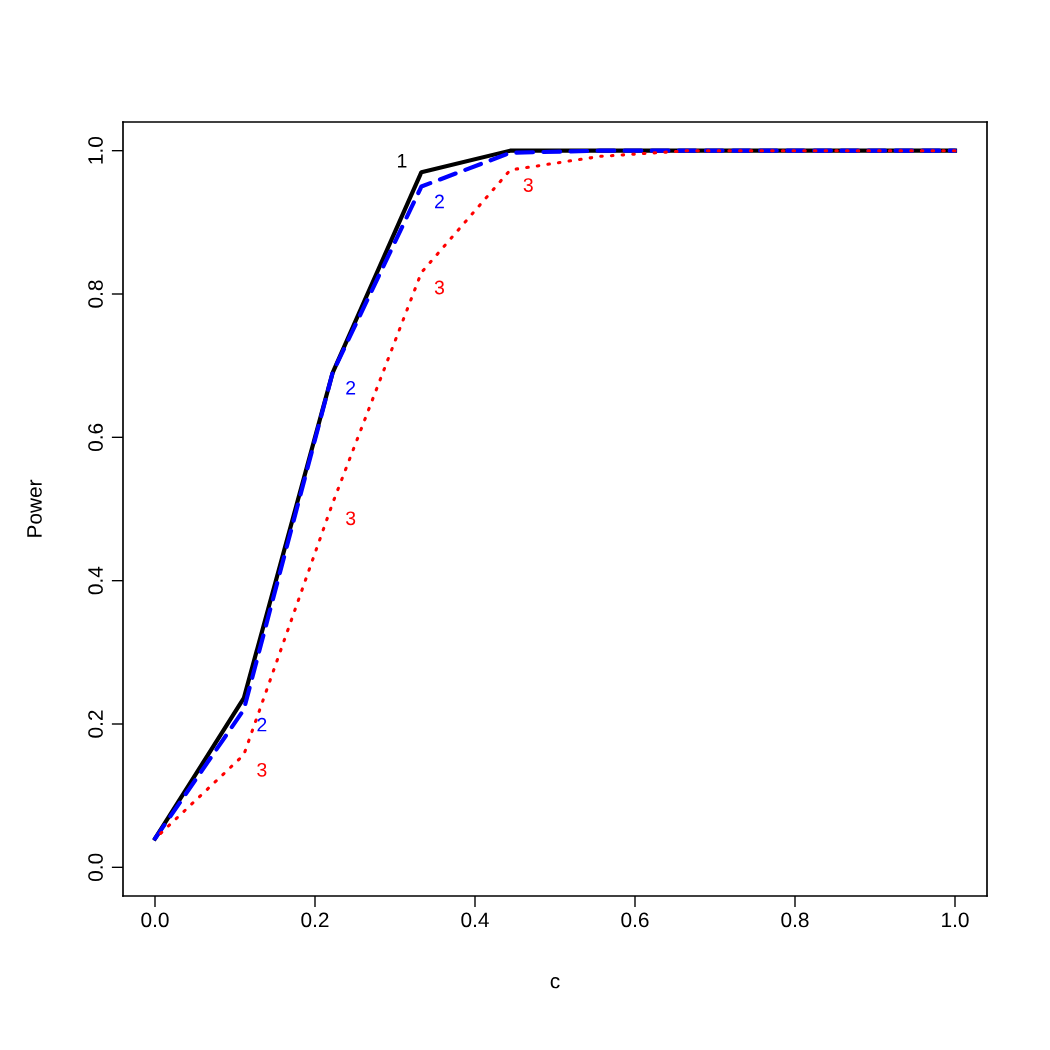  I want to click on y-tick-label: 0.6, so click(95, 437).